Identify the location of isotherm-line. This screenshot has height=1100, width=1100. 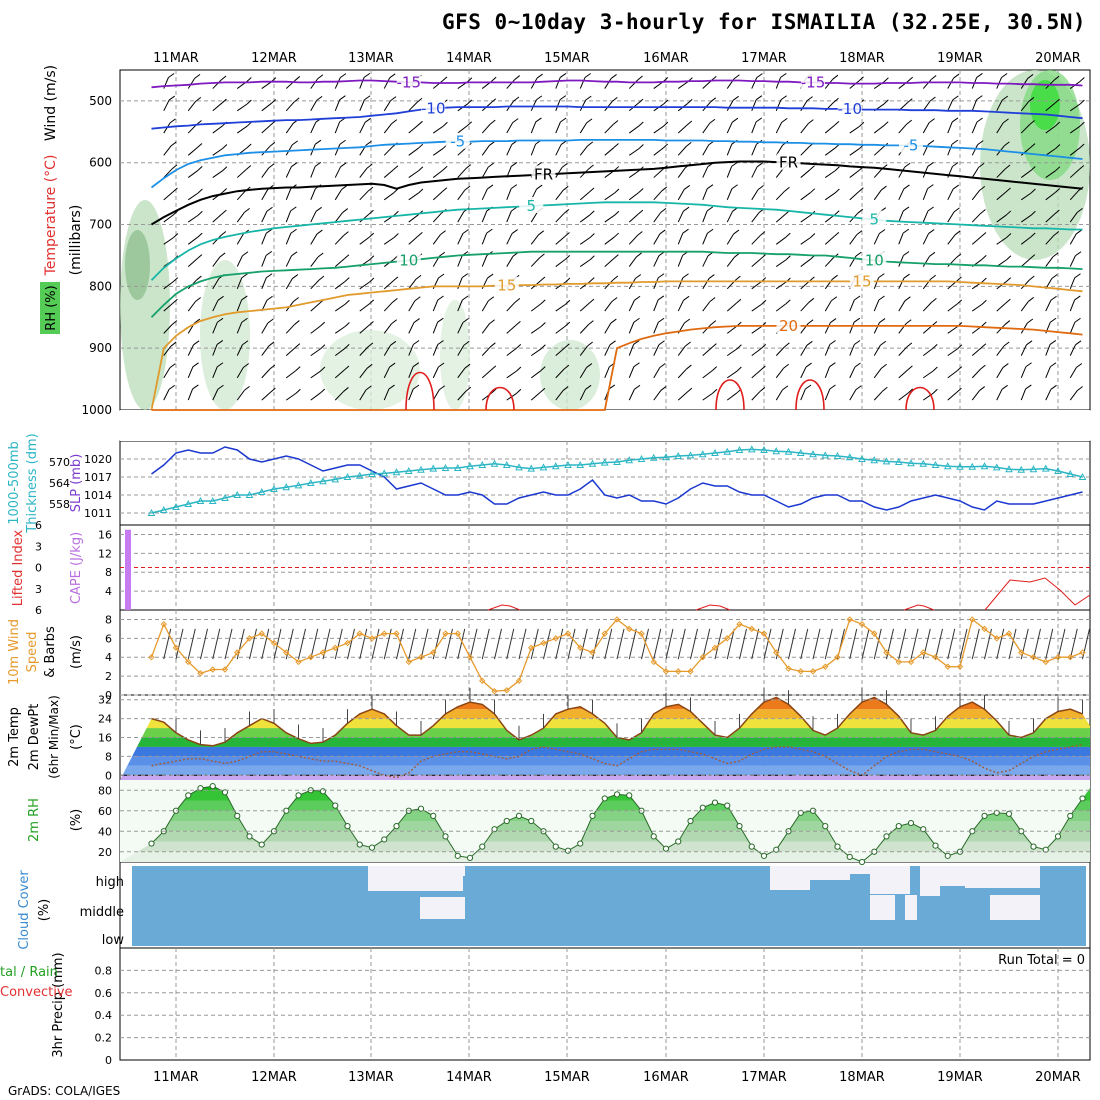
(617, 117).